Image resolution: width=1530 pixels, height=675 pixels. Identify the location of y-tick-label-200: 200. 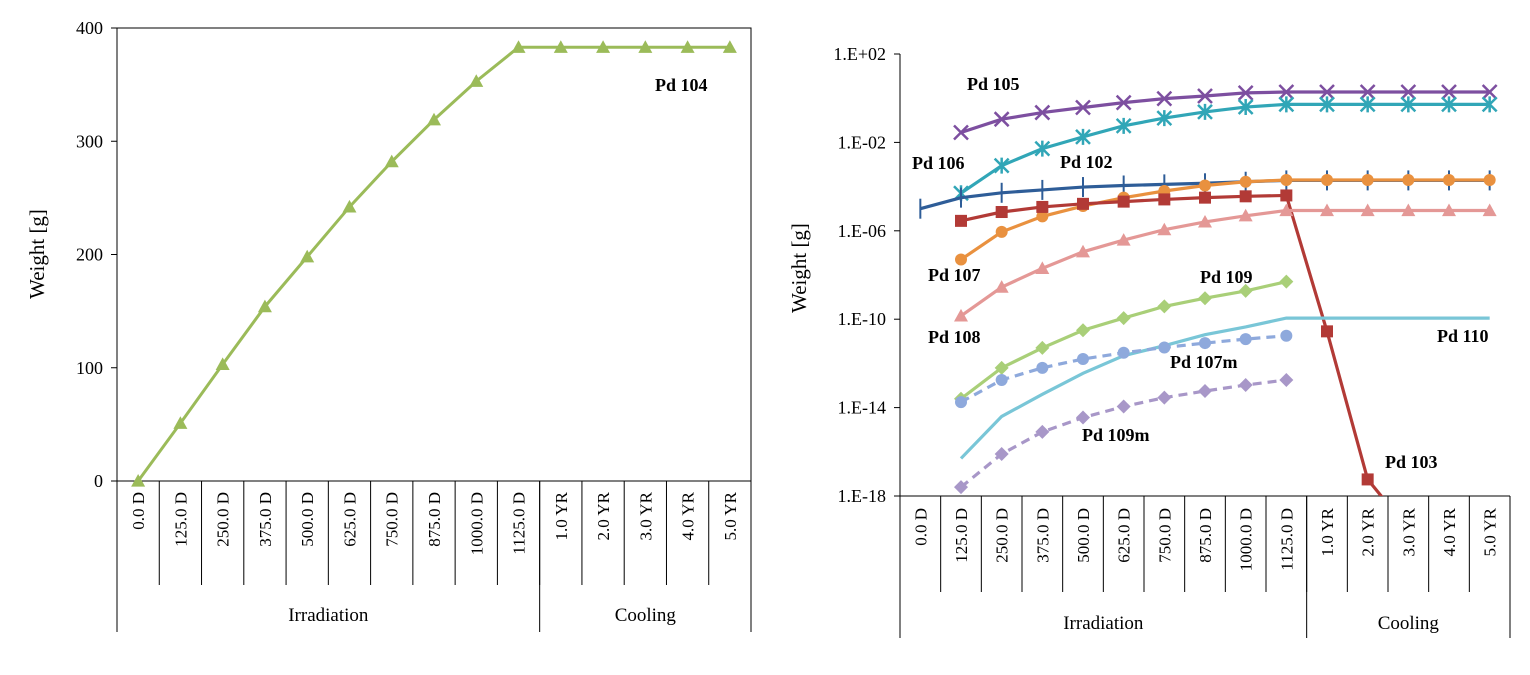
(89, 255).